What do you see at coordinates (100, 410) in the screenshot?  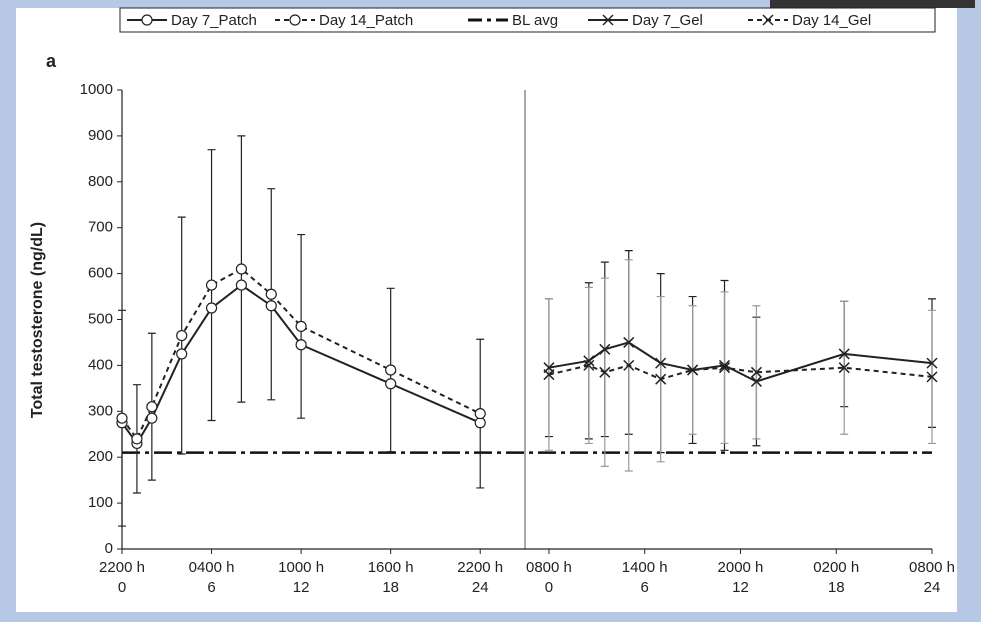 I see `y-tick-label: 300` at bounding box center [100, 410].